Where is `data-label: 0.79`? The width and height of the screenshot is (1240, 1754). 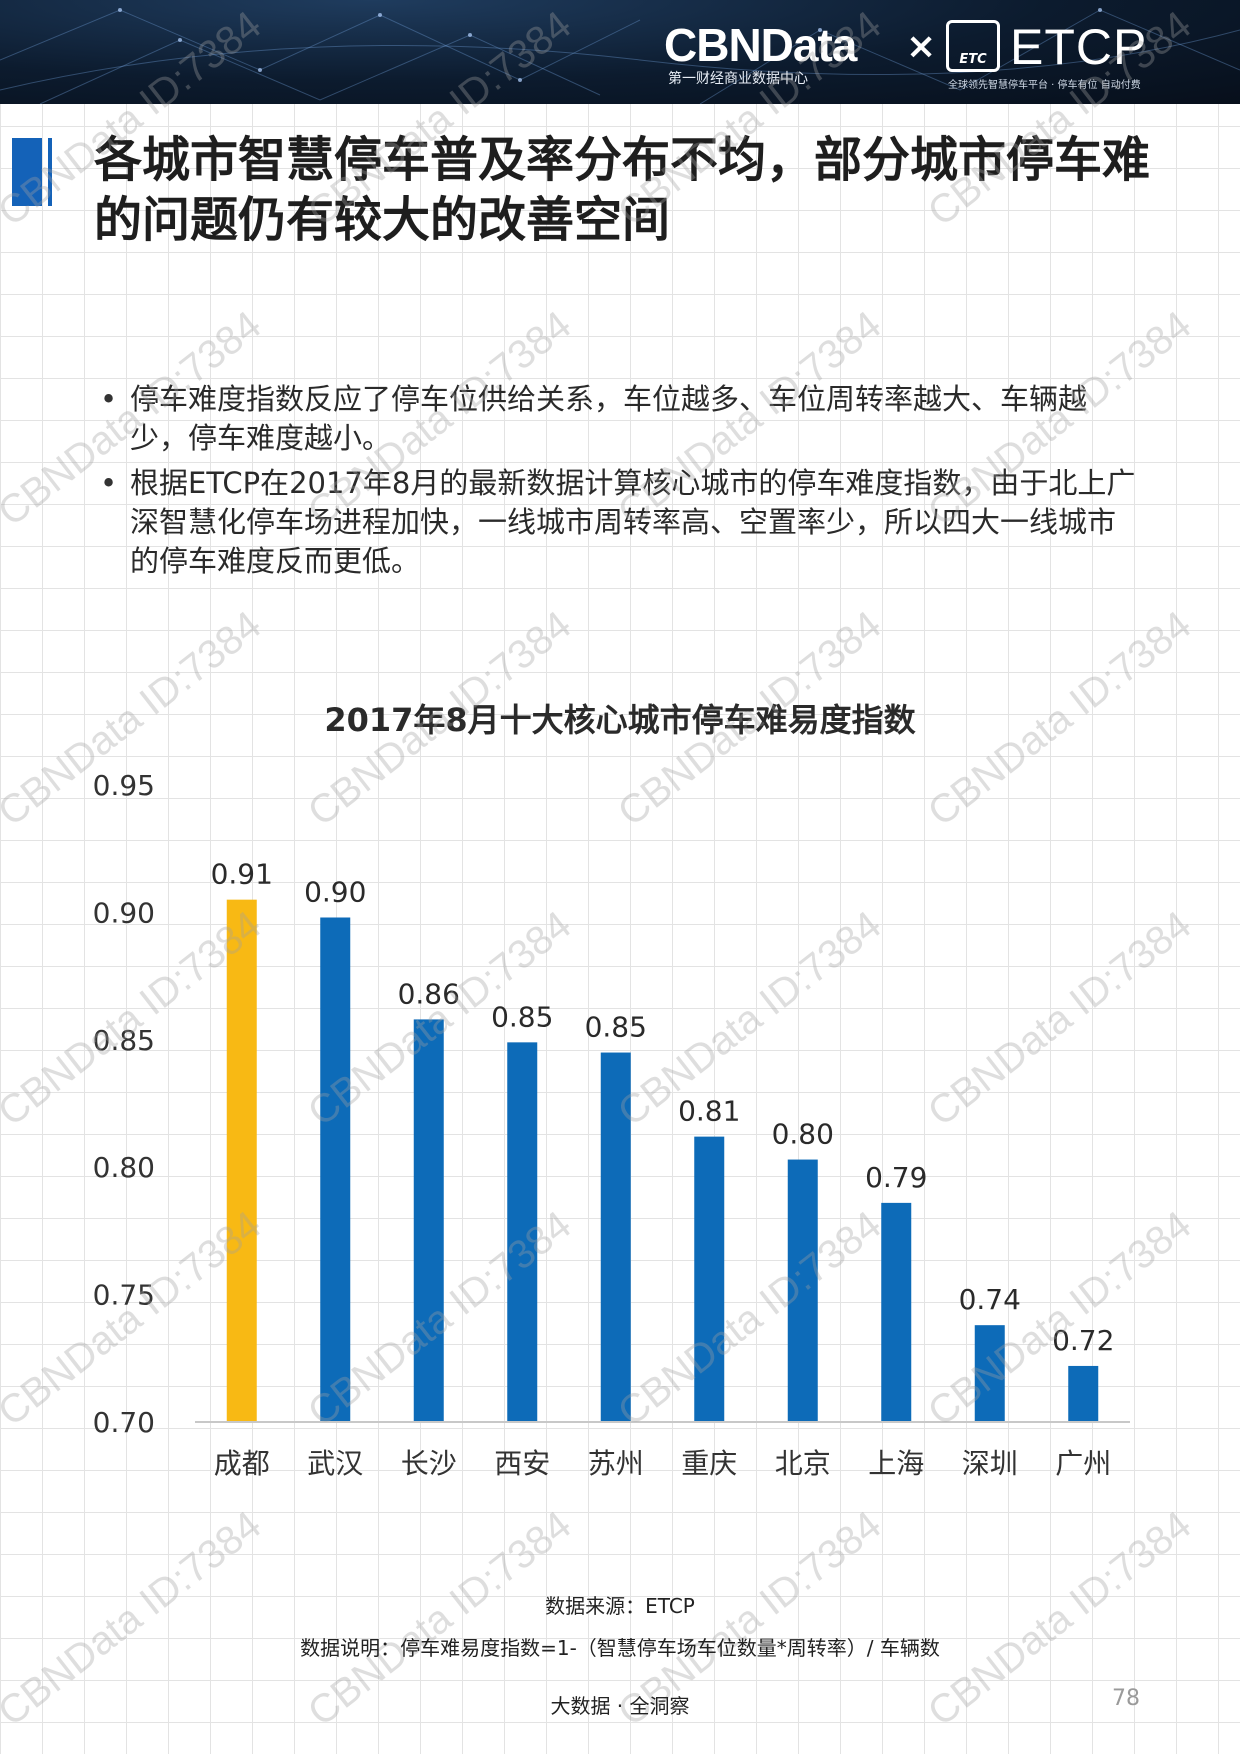 data-label: 0.79 is located at coordinates (896, 1177).